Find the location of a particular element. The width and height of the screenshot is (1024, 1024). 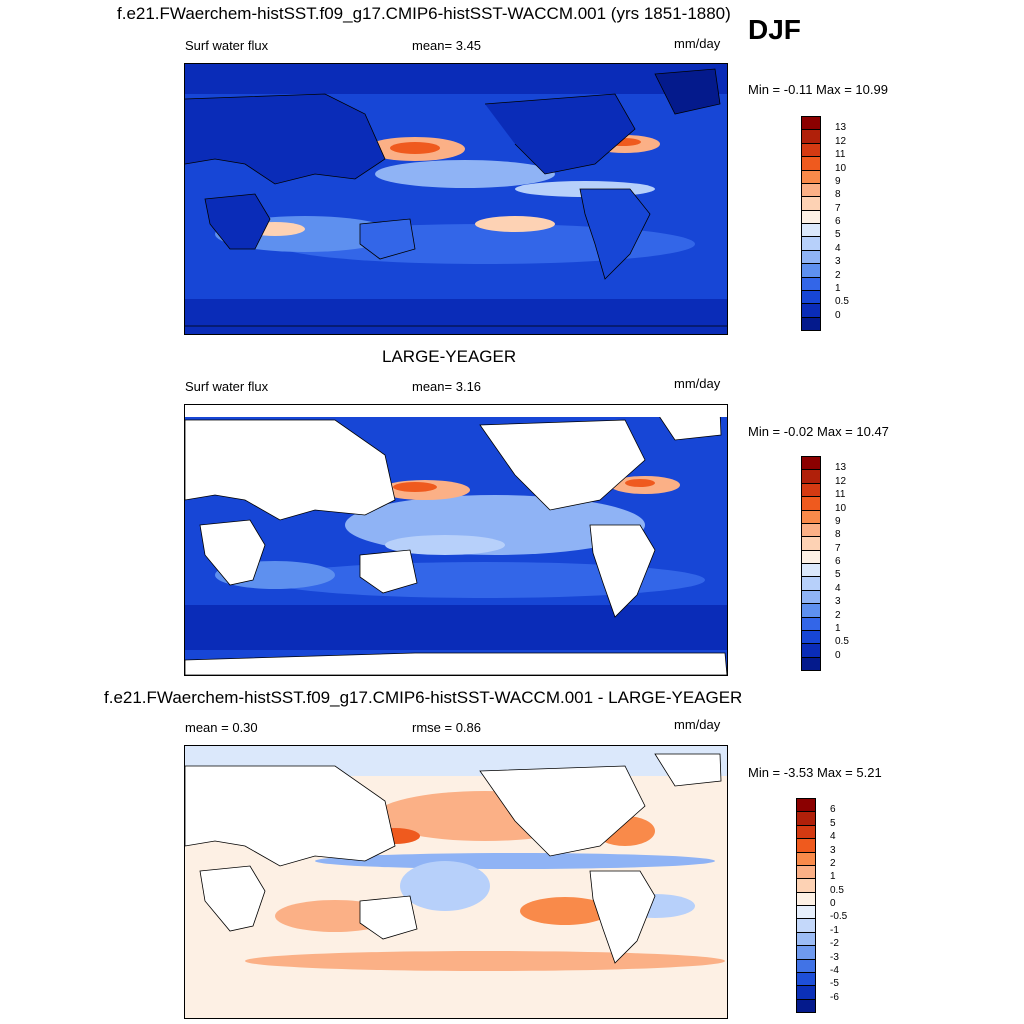

colorbar-tick-label: -2 is located at coordinates (834, 944).